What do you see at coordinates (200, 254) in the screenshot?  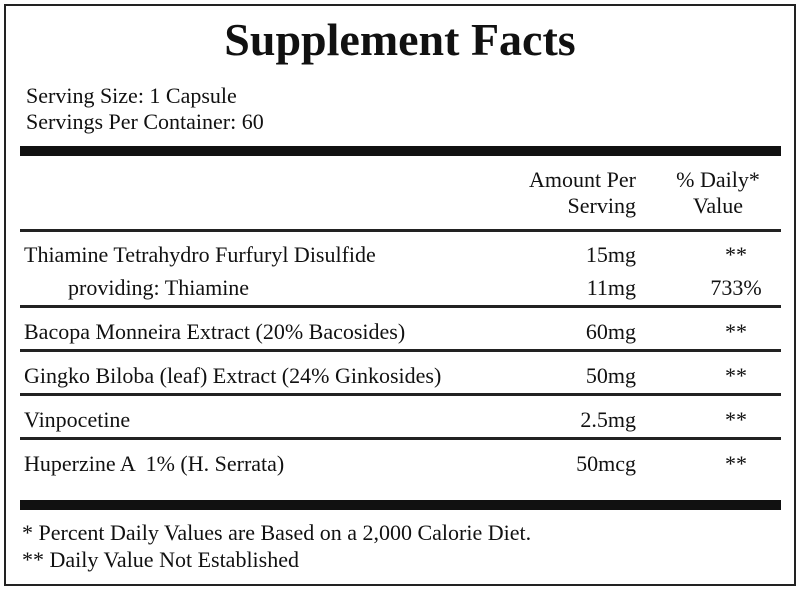 I see `nutrient-name: Thiamine Tetrahydro Furfuryl Disulfide` at bounding box center [200, 254].